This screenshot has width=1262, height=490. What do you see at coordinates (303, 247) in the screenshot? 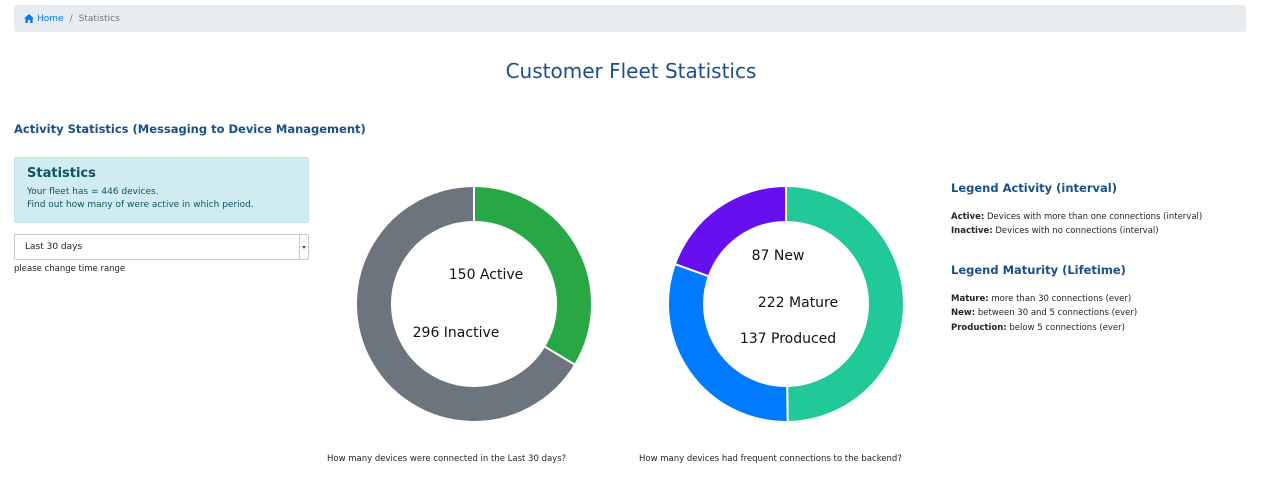
I see `dropdown-arrow-icon: ▾` at bounding box center [303, 247].